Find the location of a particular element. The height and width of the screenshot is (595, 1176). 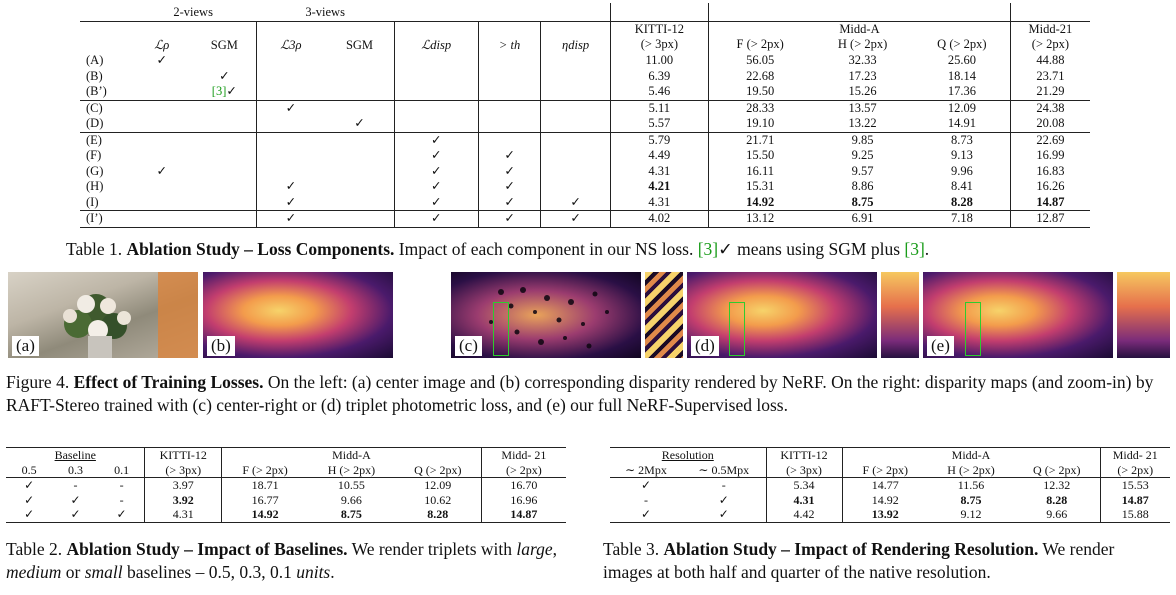

figure-panel-center-image: (a) is located at coordinates (103, 315).